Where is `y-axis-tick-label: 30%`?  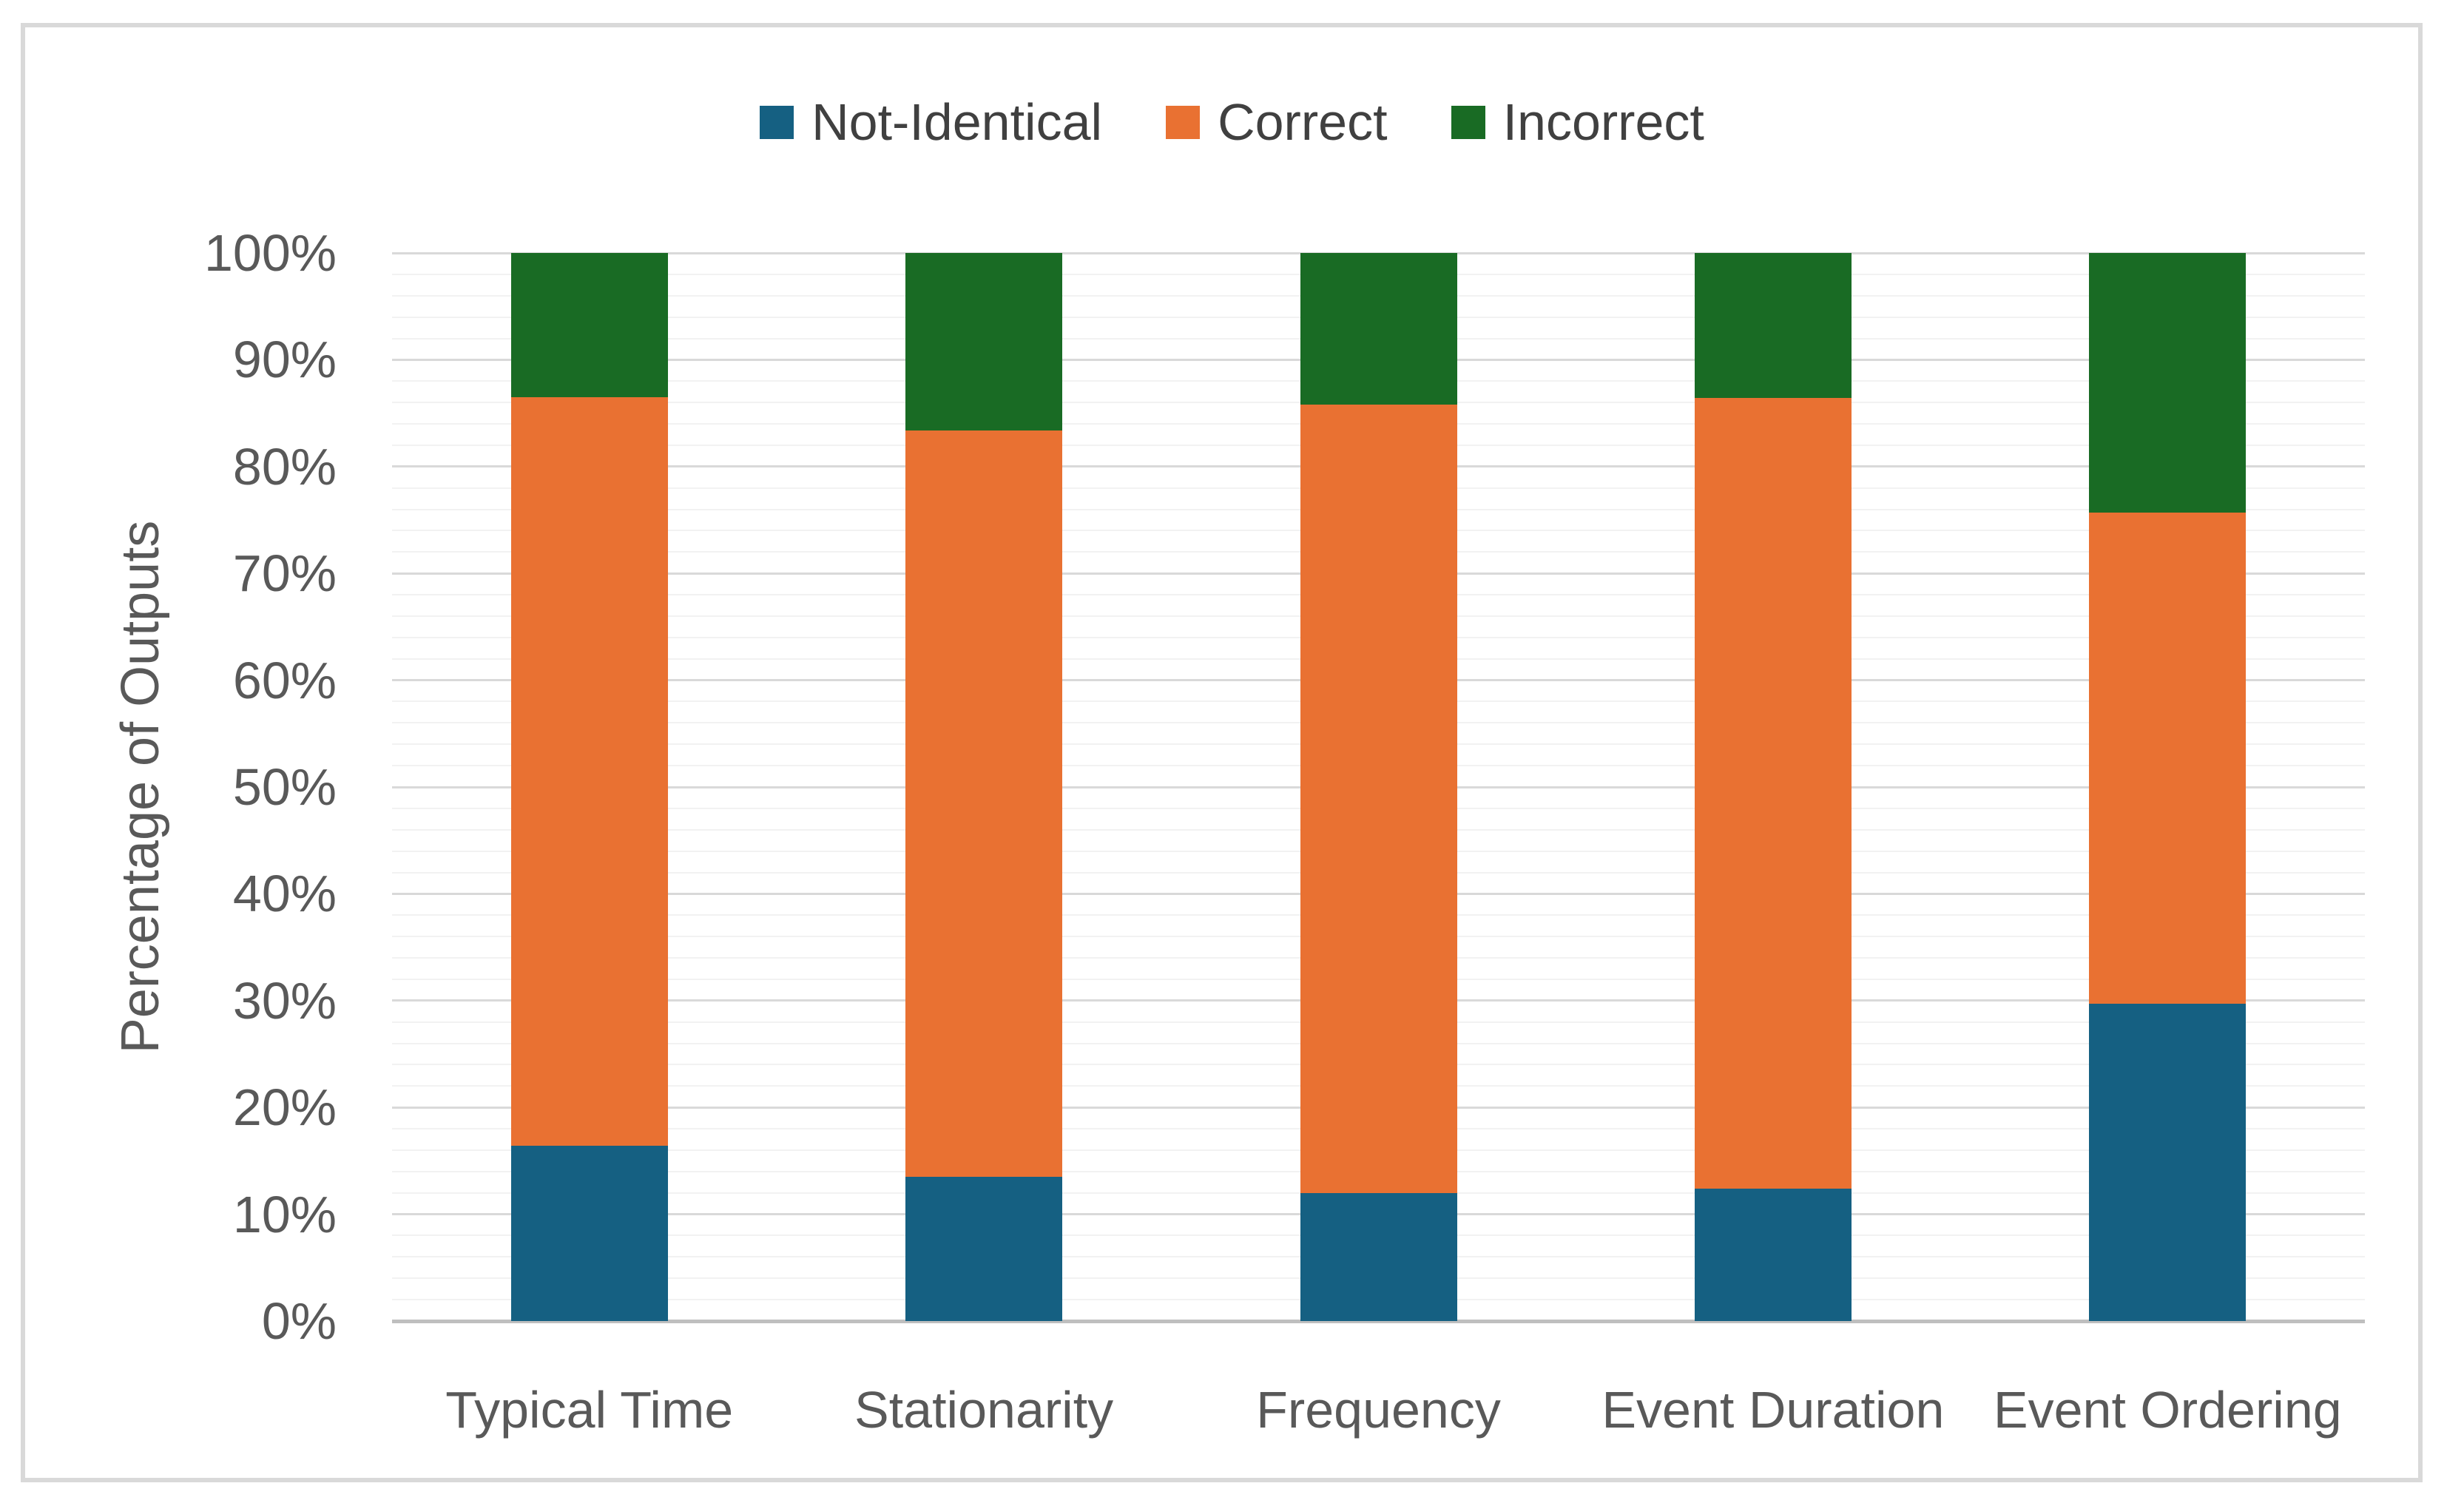
y-axis-tick-label: 30% is located at coordinates (284, 1000).